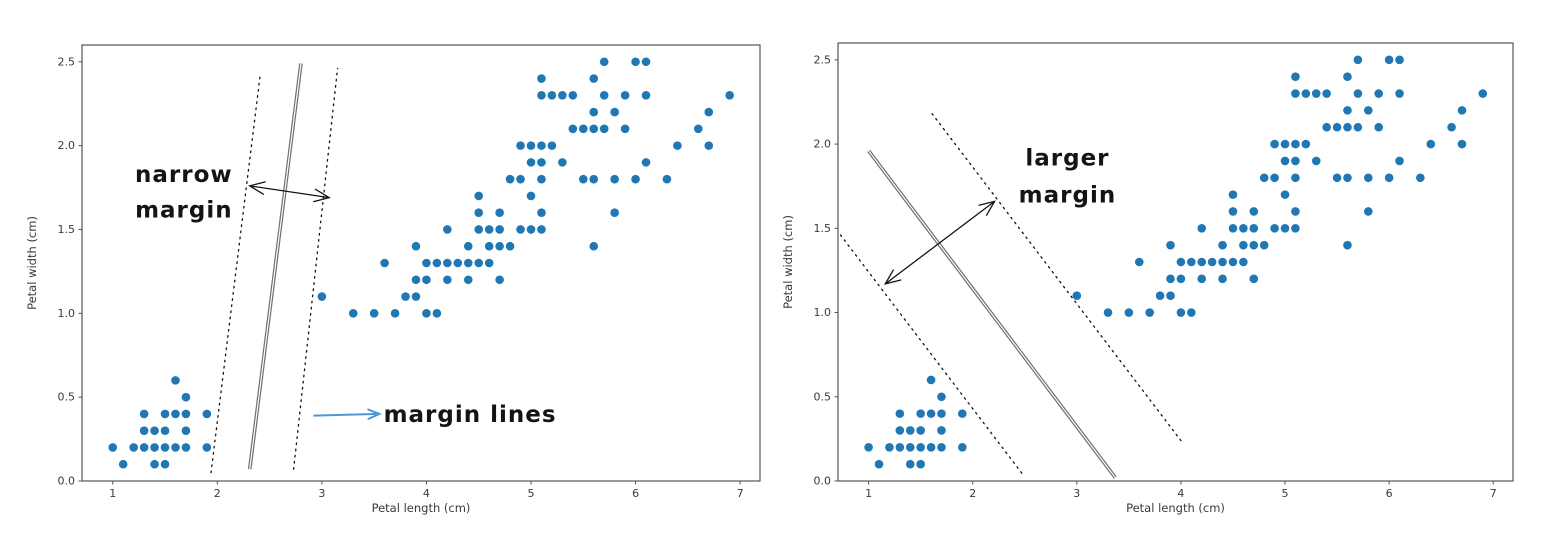 The width and height of the screenshot is (1560, 539). Describe the element at coordinates (1067, 159) in the screenshot. I see `larger-margin-label: larger` at that location.